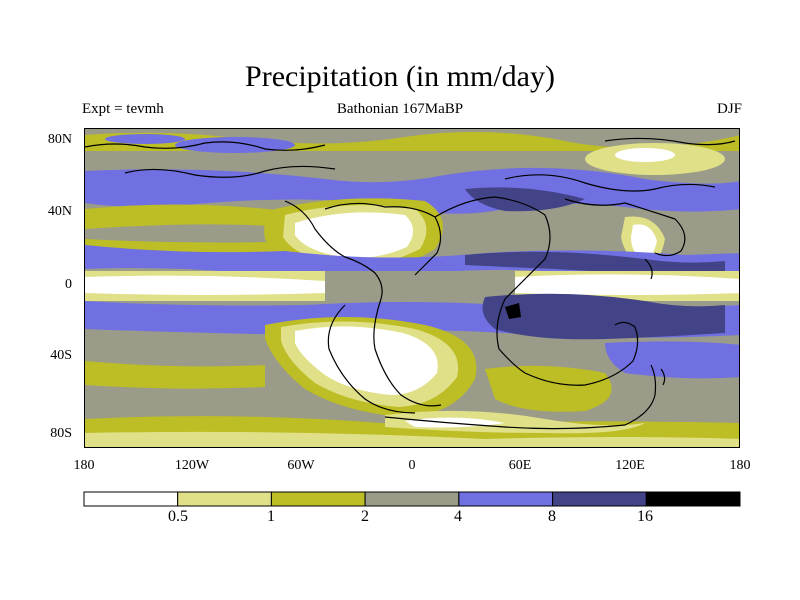  What do you see at coordinates (59, 211) in the screenshot?
I see `lat-label: 40N` at bounding box center [59, 211].